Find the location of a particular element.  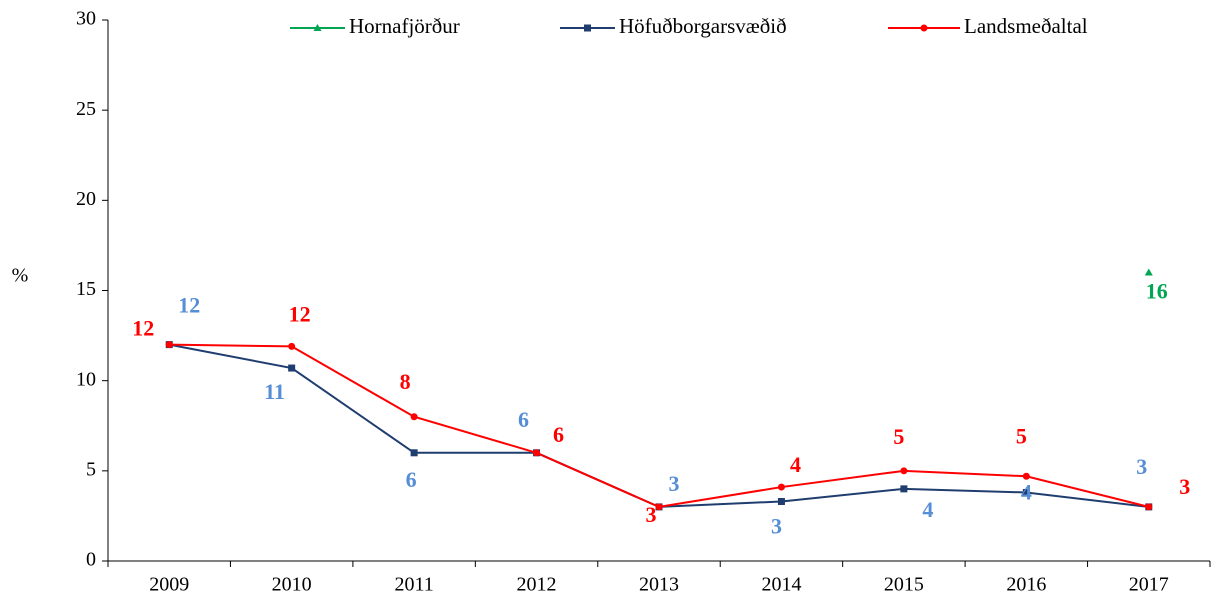

x-tick-label: 2010 is located at coordinates (292, 585).